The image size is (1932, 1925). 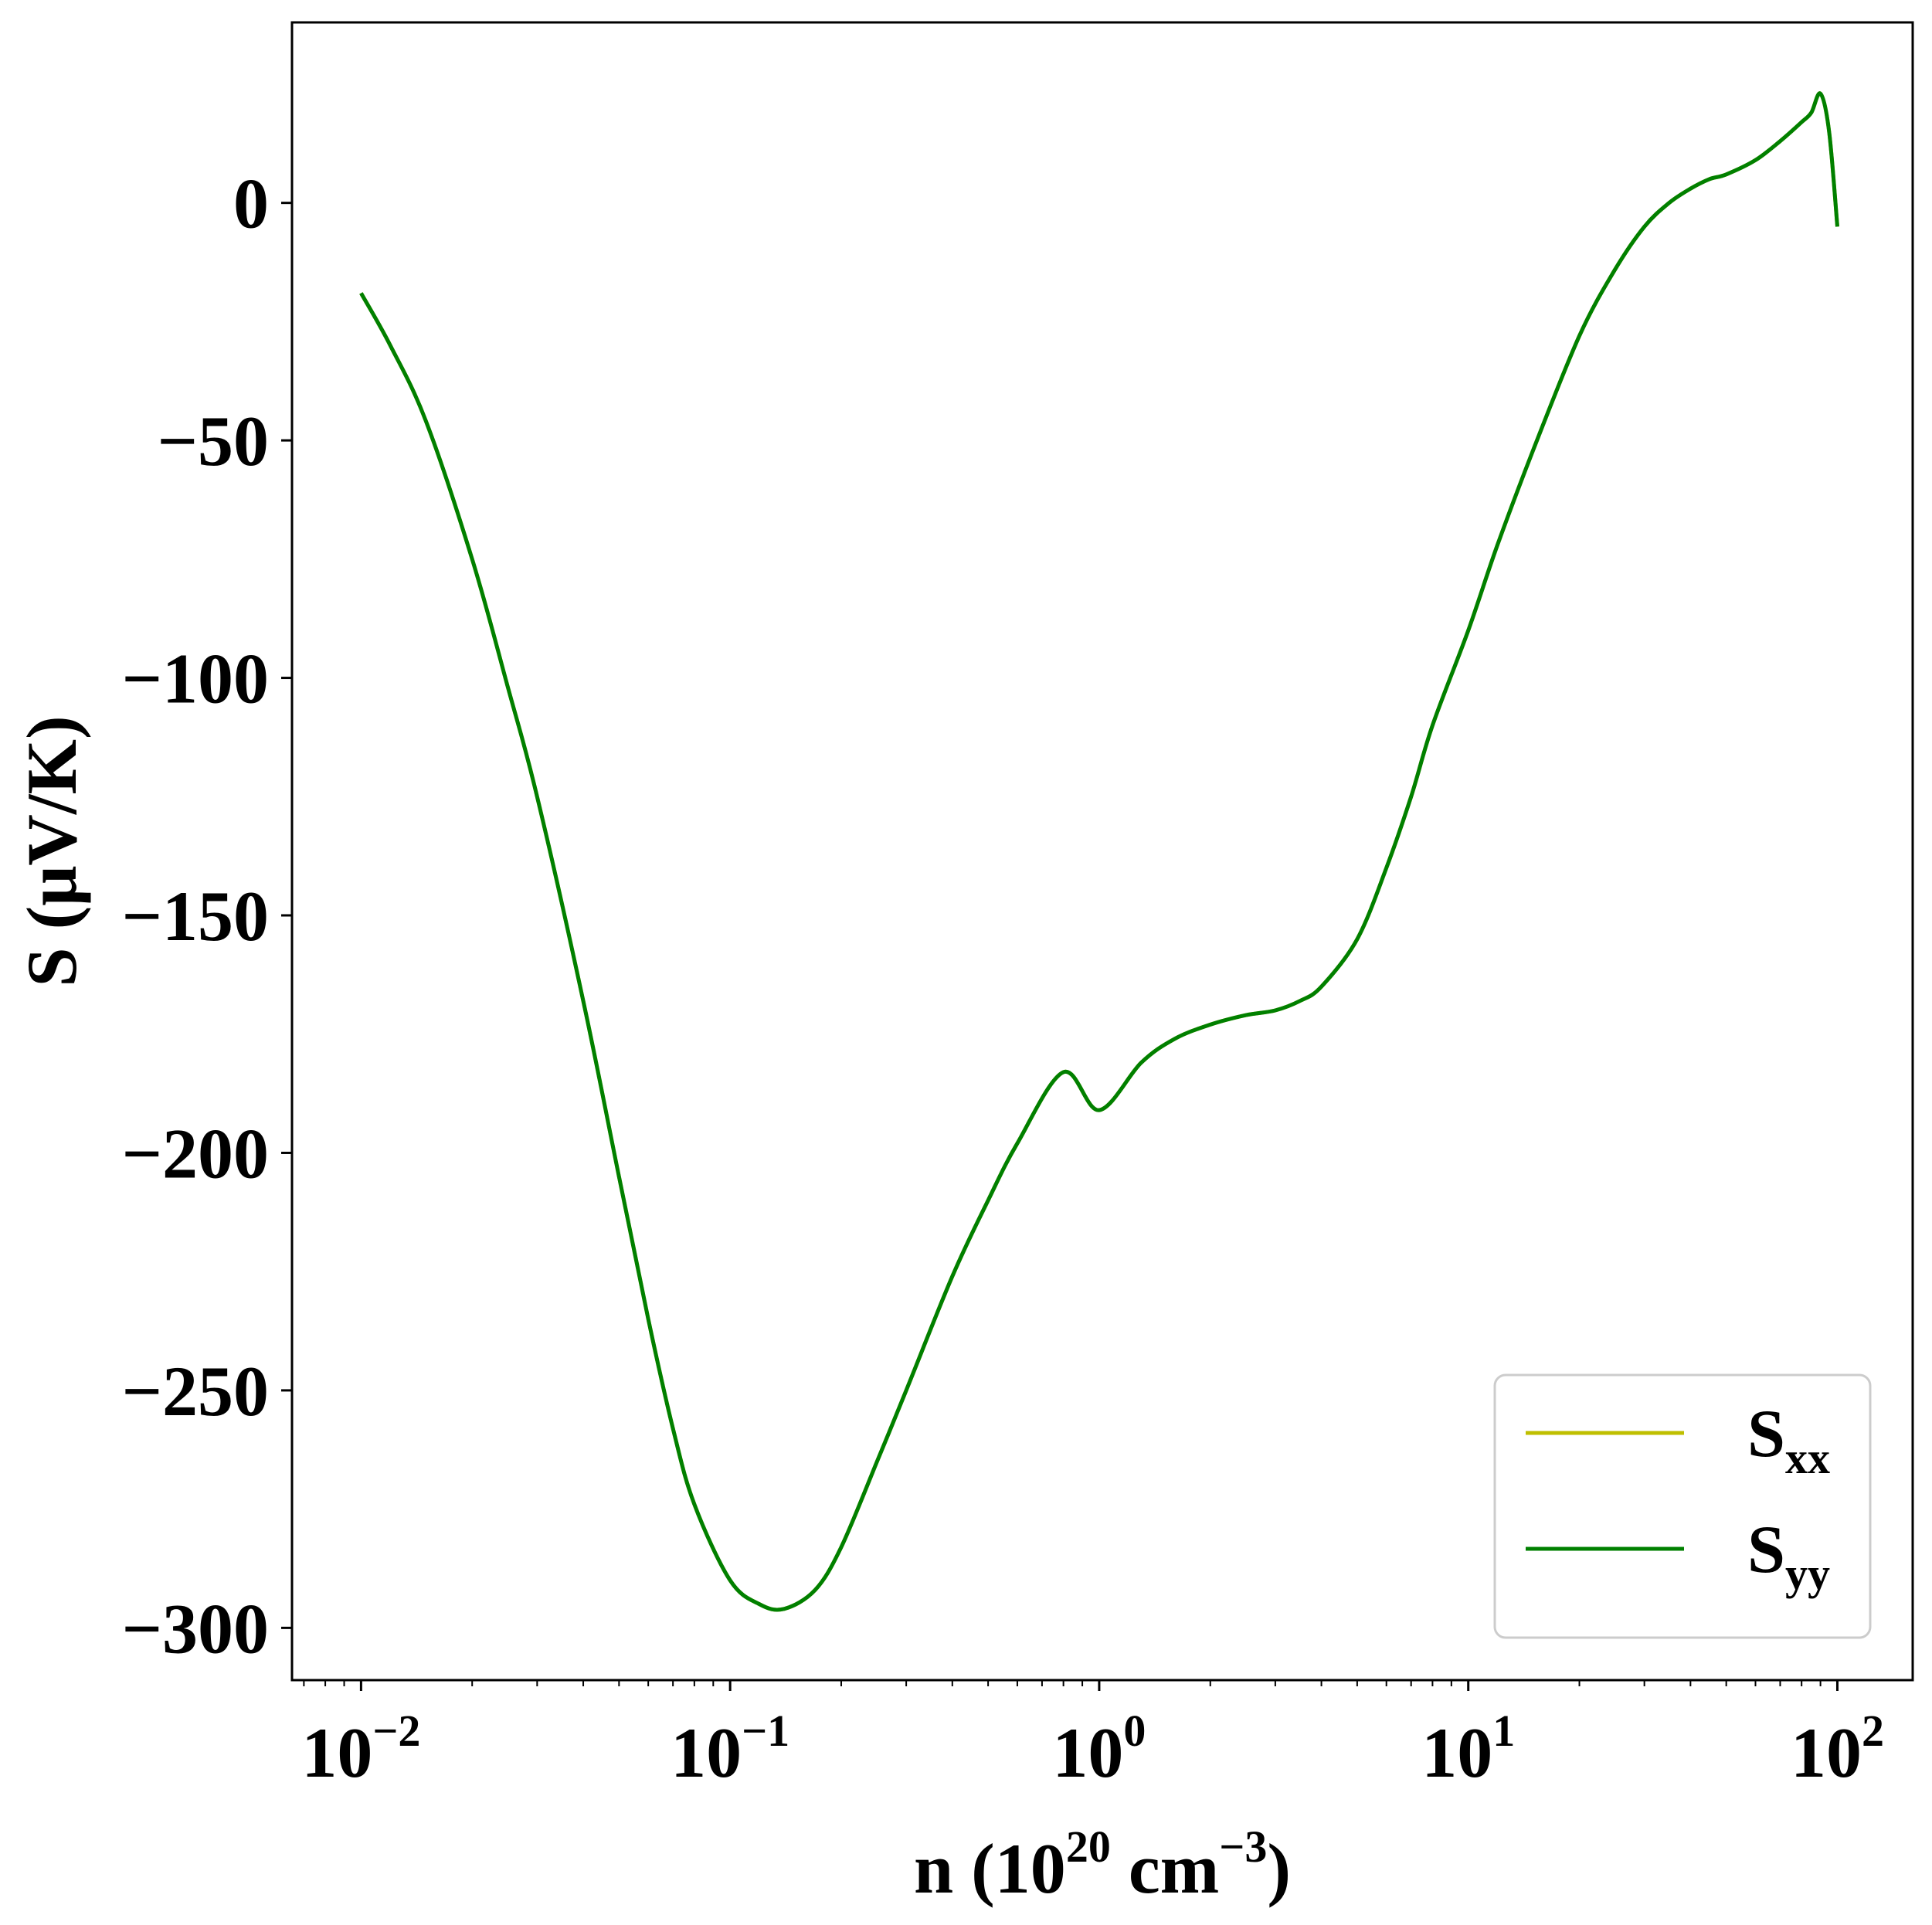 I want to click on y-tick-label: −200, so click(x=196, y=1153).